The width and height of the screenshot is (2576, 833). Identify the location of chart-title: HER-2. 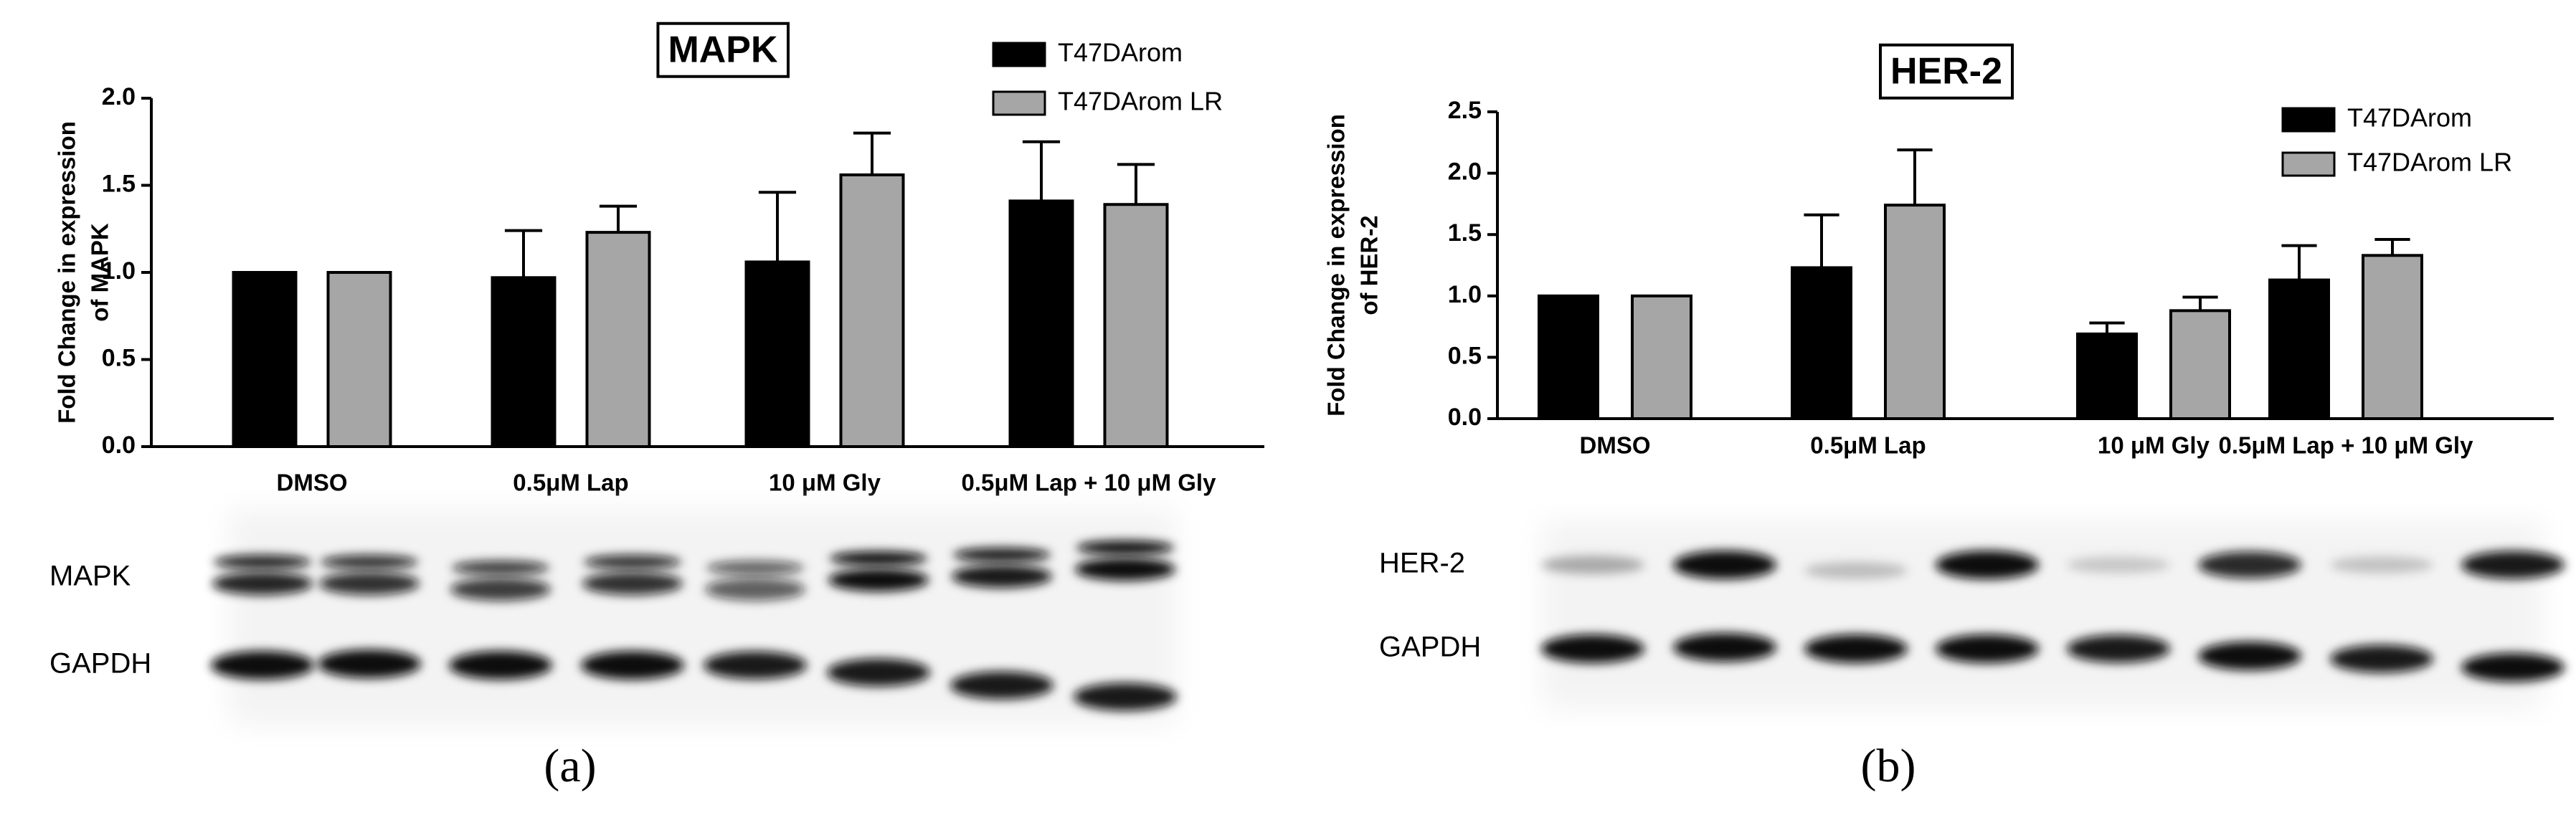
(1946, 71).